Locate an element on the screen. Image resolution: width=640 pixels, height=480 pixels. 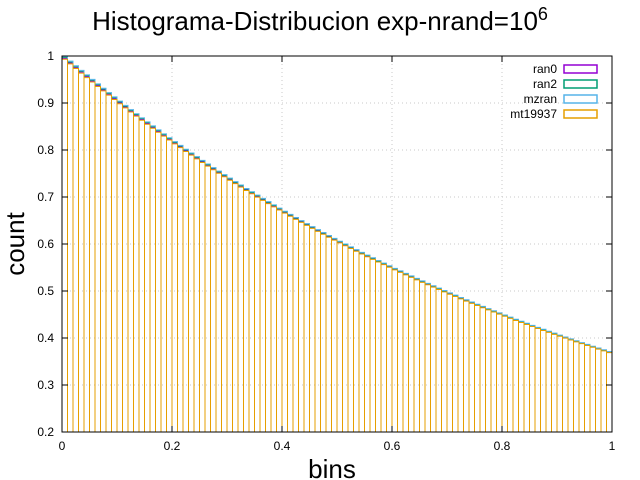
legend-label: mt19937 is located at coordinates (533, 114).